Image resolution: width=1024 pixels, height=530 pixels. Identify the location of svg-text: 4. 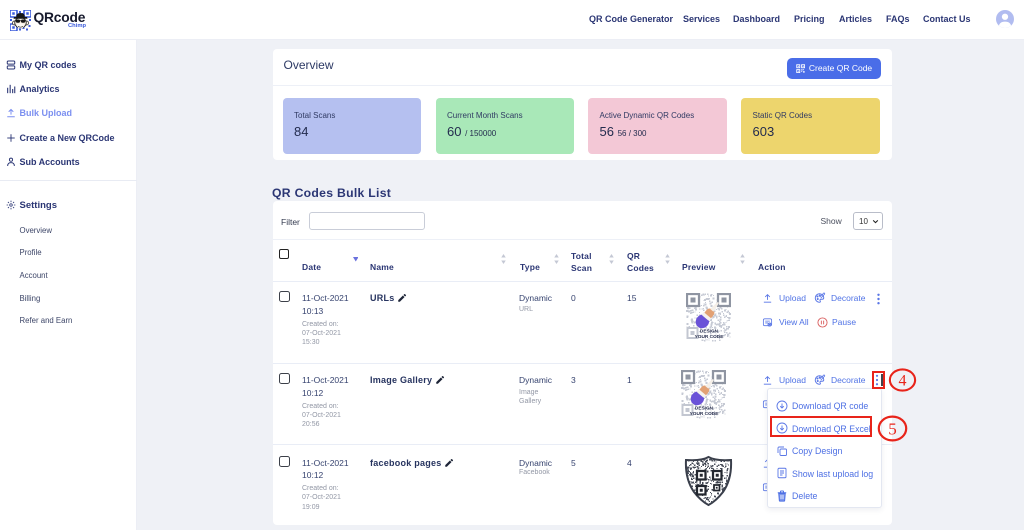
(903, 381).